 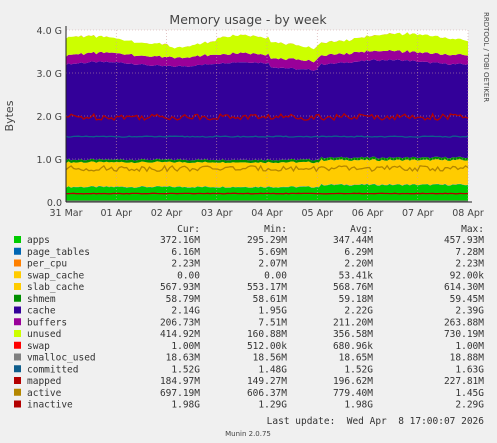 What do you see at coordinates (41, 299) in the screenshot?
I see `legend-name: shmem` at bounding box center [41, 299].